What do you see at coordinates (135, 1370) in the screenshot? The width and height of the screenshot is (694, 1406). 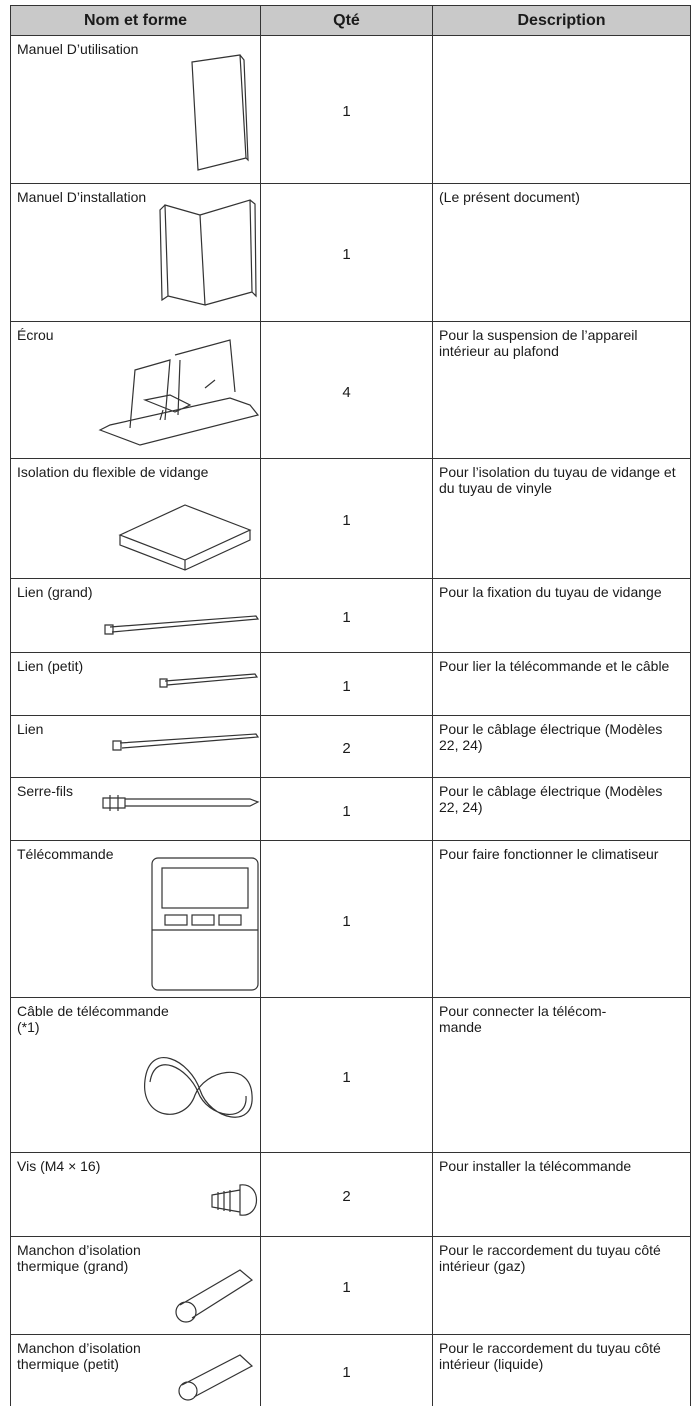 I see `item-name: Manchon d’isolation thermique (petit)` at bounding box center [135, 1370].